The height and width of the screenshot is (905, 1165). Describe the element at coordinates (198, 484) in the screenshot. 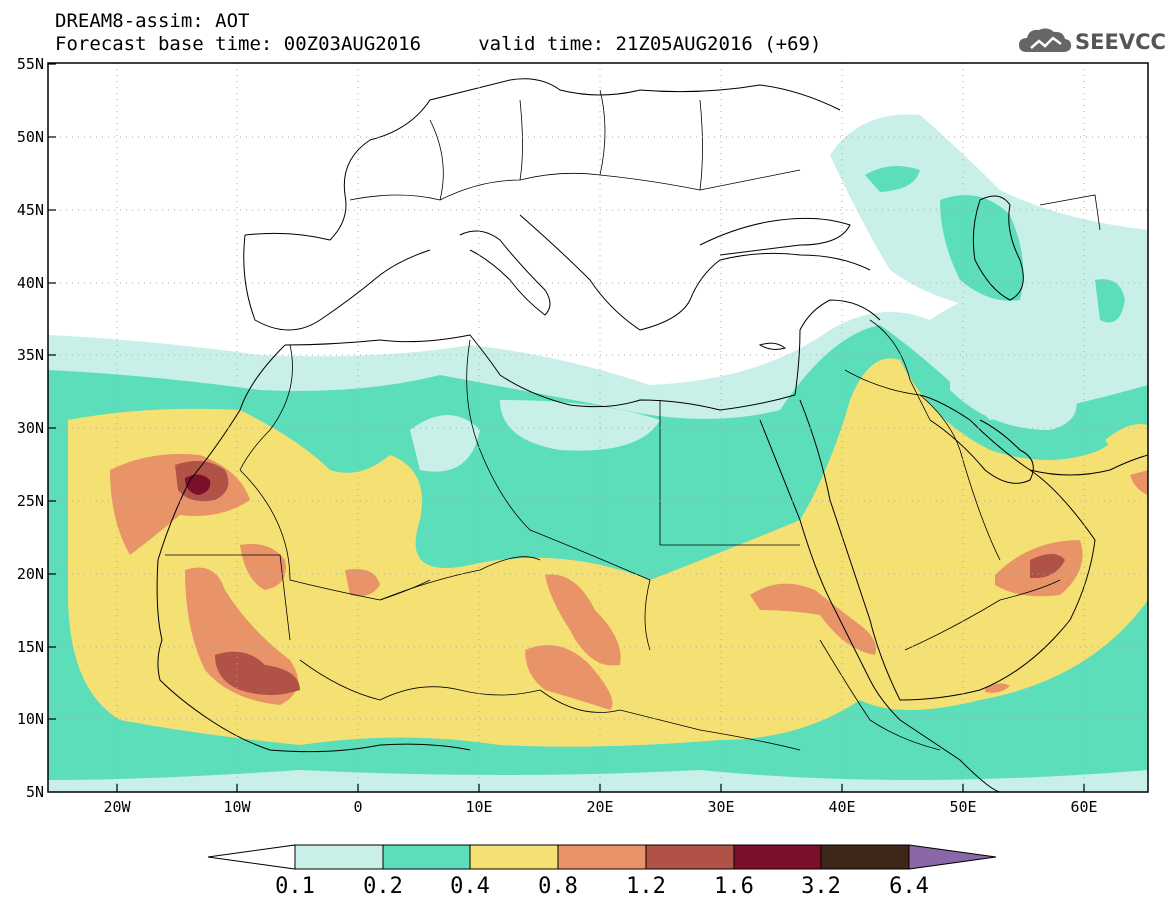

I see `aot-patch-maroon` at that location.